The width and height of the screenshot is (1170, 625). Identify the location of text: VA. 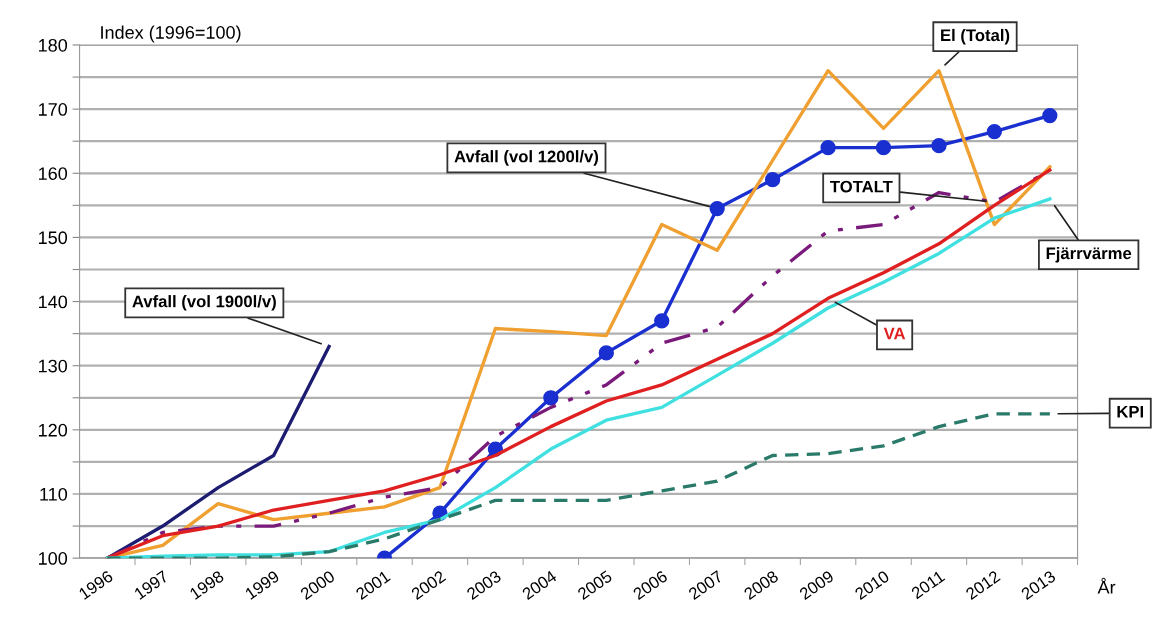
(894, 333).